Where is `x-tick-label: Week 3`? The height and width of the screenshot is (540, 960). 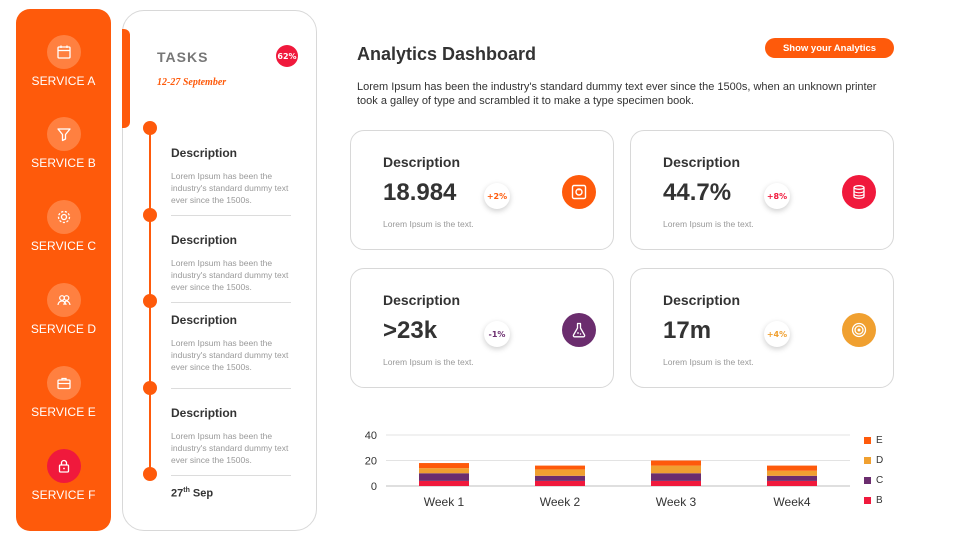
x-tick-label: Week 3 is located at coordinates (676, 502).